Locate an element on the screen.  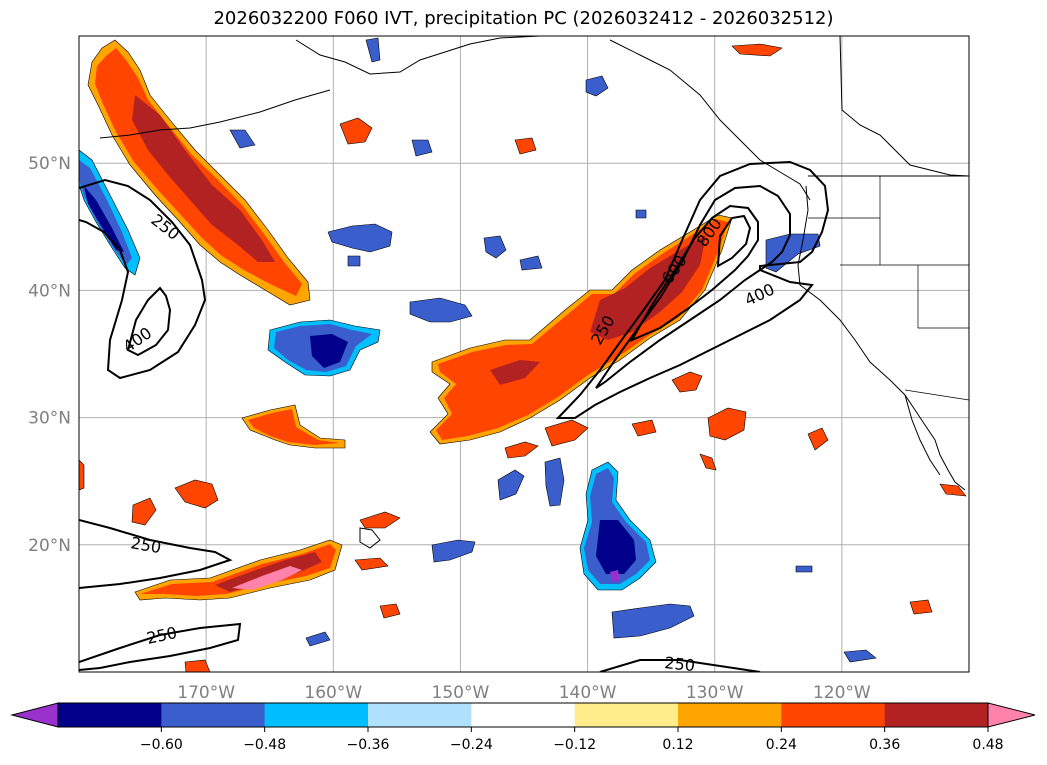
lon-tick-label: 120°W is located at coordinates (842, 693).